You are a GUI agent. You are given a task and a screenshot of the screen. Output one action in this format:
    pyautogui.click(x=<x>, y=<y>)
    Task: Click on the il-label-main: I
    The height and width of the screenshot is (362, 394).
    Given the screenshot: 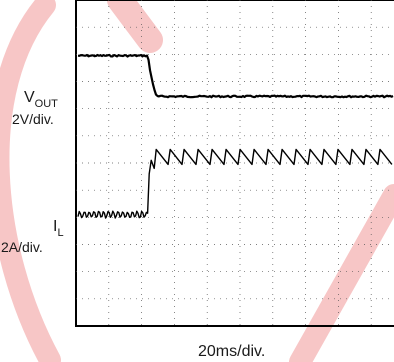 What is the action you would take?
    pyautogui.click(x=55, y=226)
    